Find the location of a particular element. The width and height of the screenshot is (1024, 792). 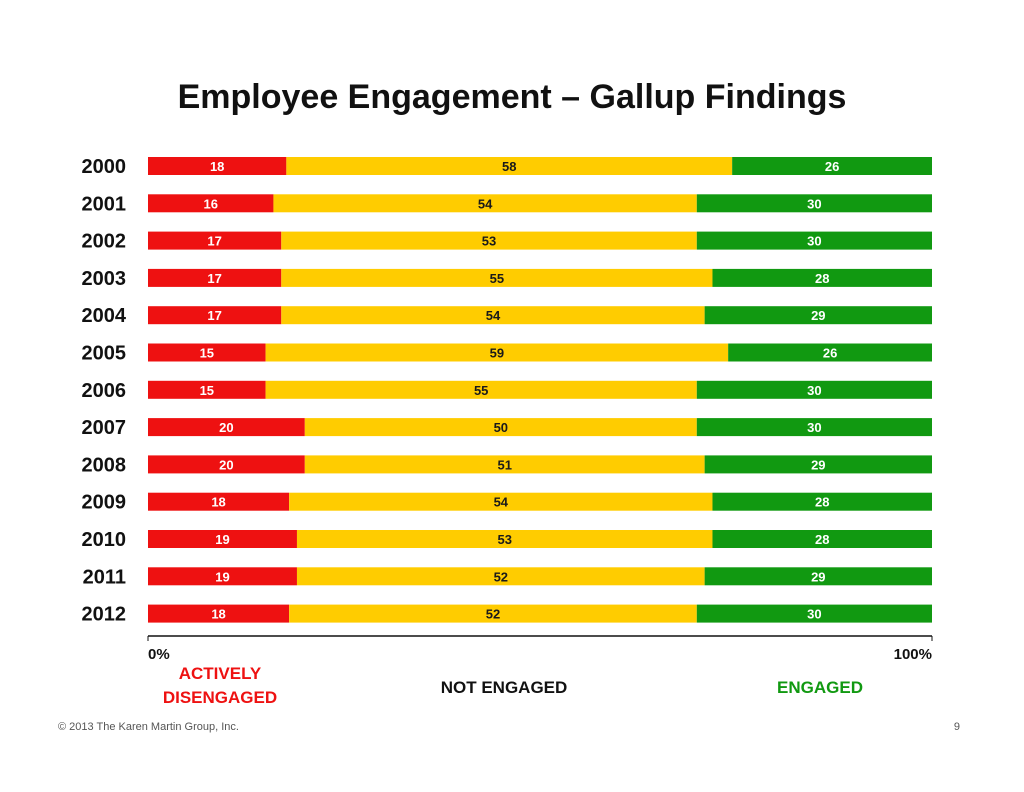

value-label-not-engaged-2003: 55 is located at coordinates (497, 278).